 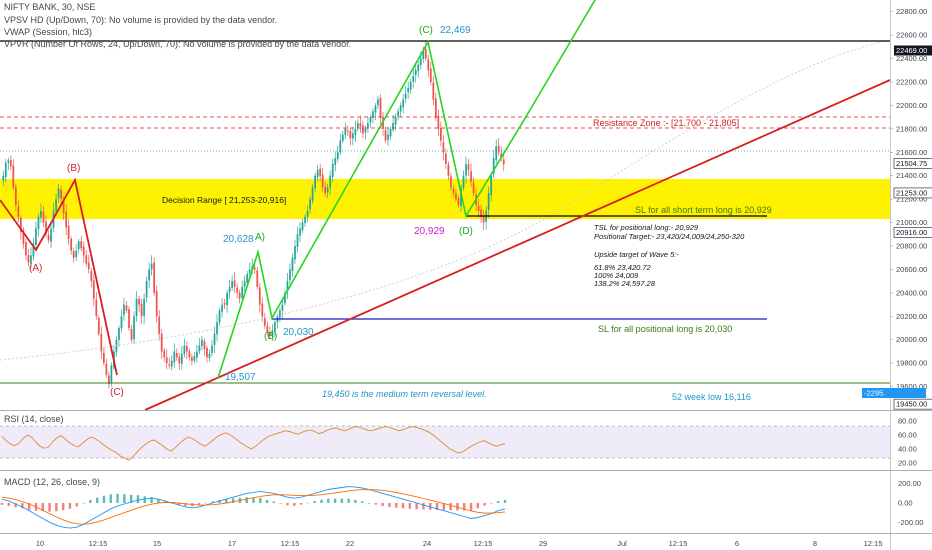 What do you see at coordinates (665, 329) in the screenshot?
I see `sl-positional-label: SL for all positional long is 20,030` at bounding box center [665, 329].